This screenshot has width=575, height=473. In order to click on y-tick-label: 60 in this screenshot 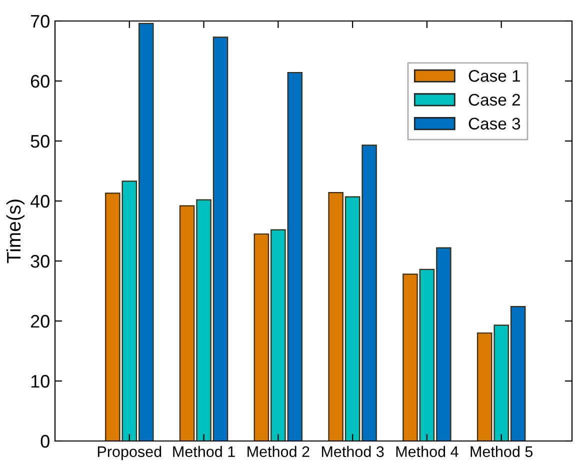, I will do `click(40, 81)`.